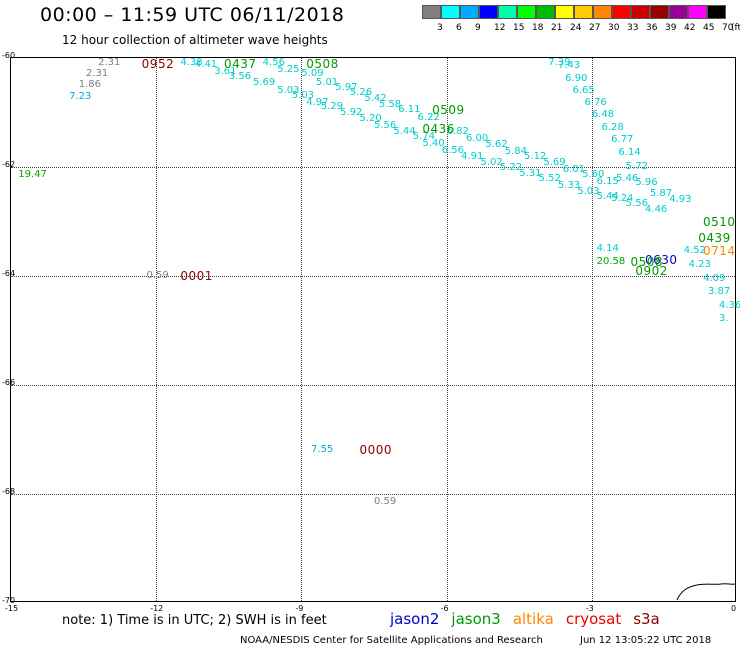 The image size is (740, 650). What do you see at coordinates (457, 131) in the screenshot?
I see `swh-value: 6.82` at bounding box center [457, 131].